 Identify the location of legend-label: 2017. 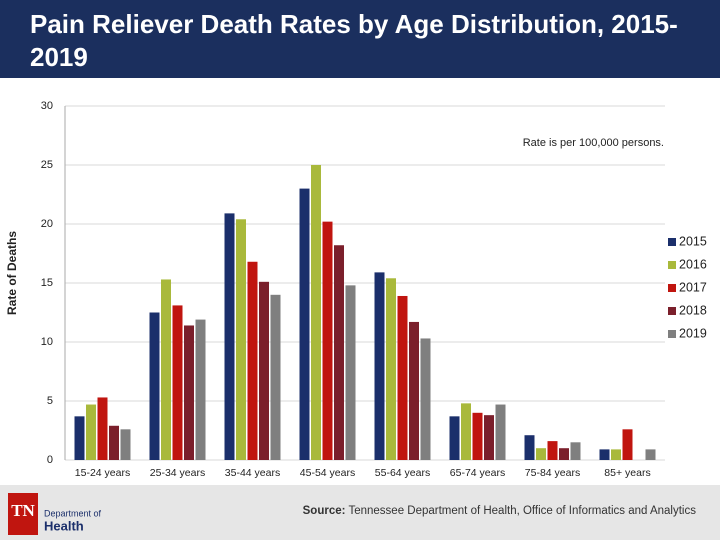
(693, 287).